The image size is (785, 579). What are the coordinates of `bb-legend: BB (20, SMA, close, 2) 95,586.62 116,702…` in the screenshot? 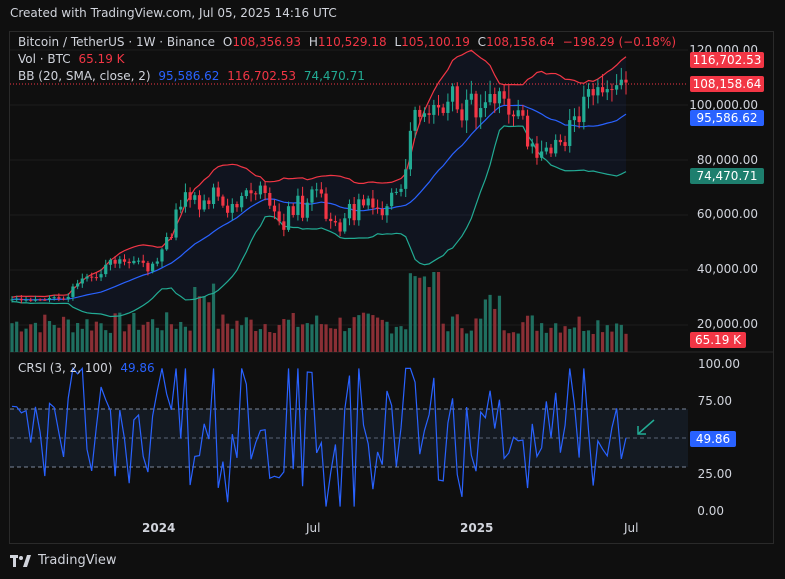 It's located at (193, 76).